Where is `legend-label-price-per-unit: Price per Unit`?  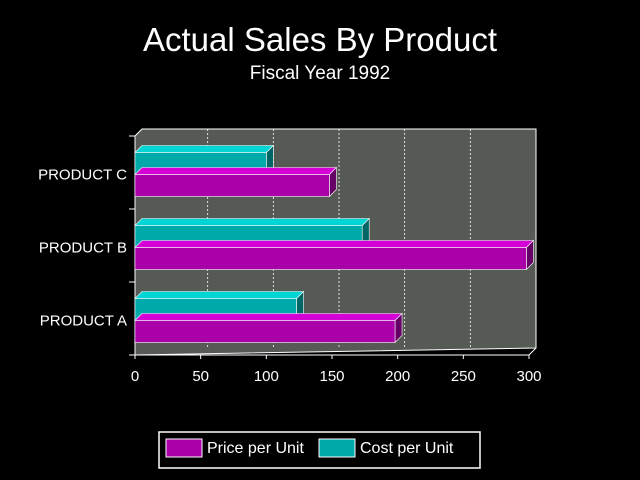 legend-label-price-per-unit: Price per Unit is located at coordinates (255, 448).